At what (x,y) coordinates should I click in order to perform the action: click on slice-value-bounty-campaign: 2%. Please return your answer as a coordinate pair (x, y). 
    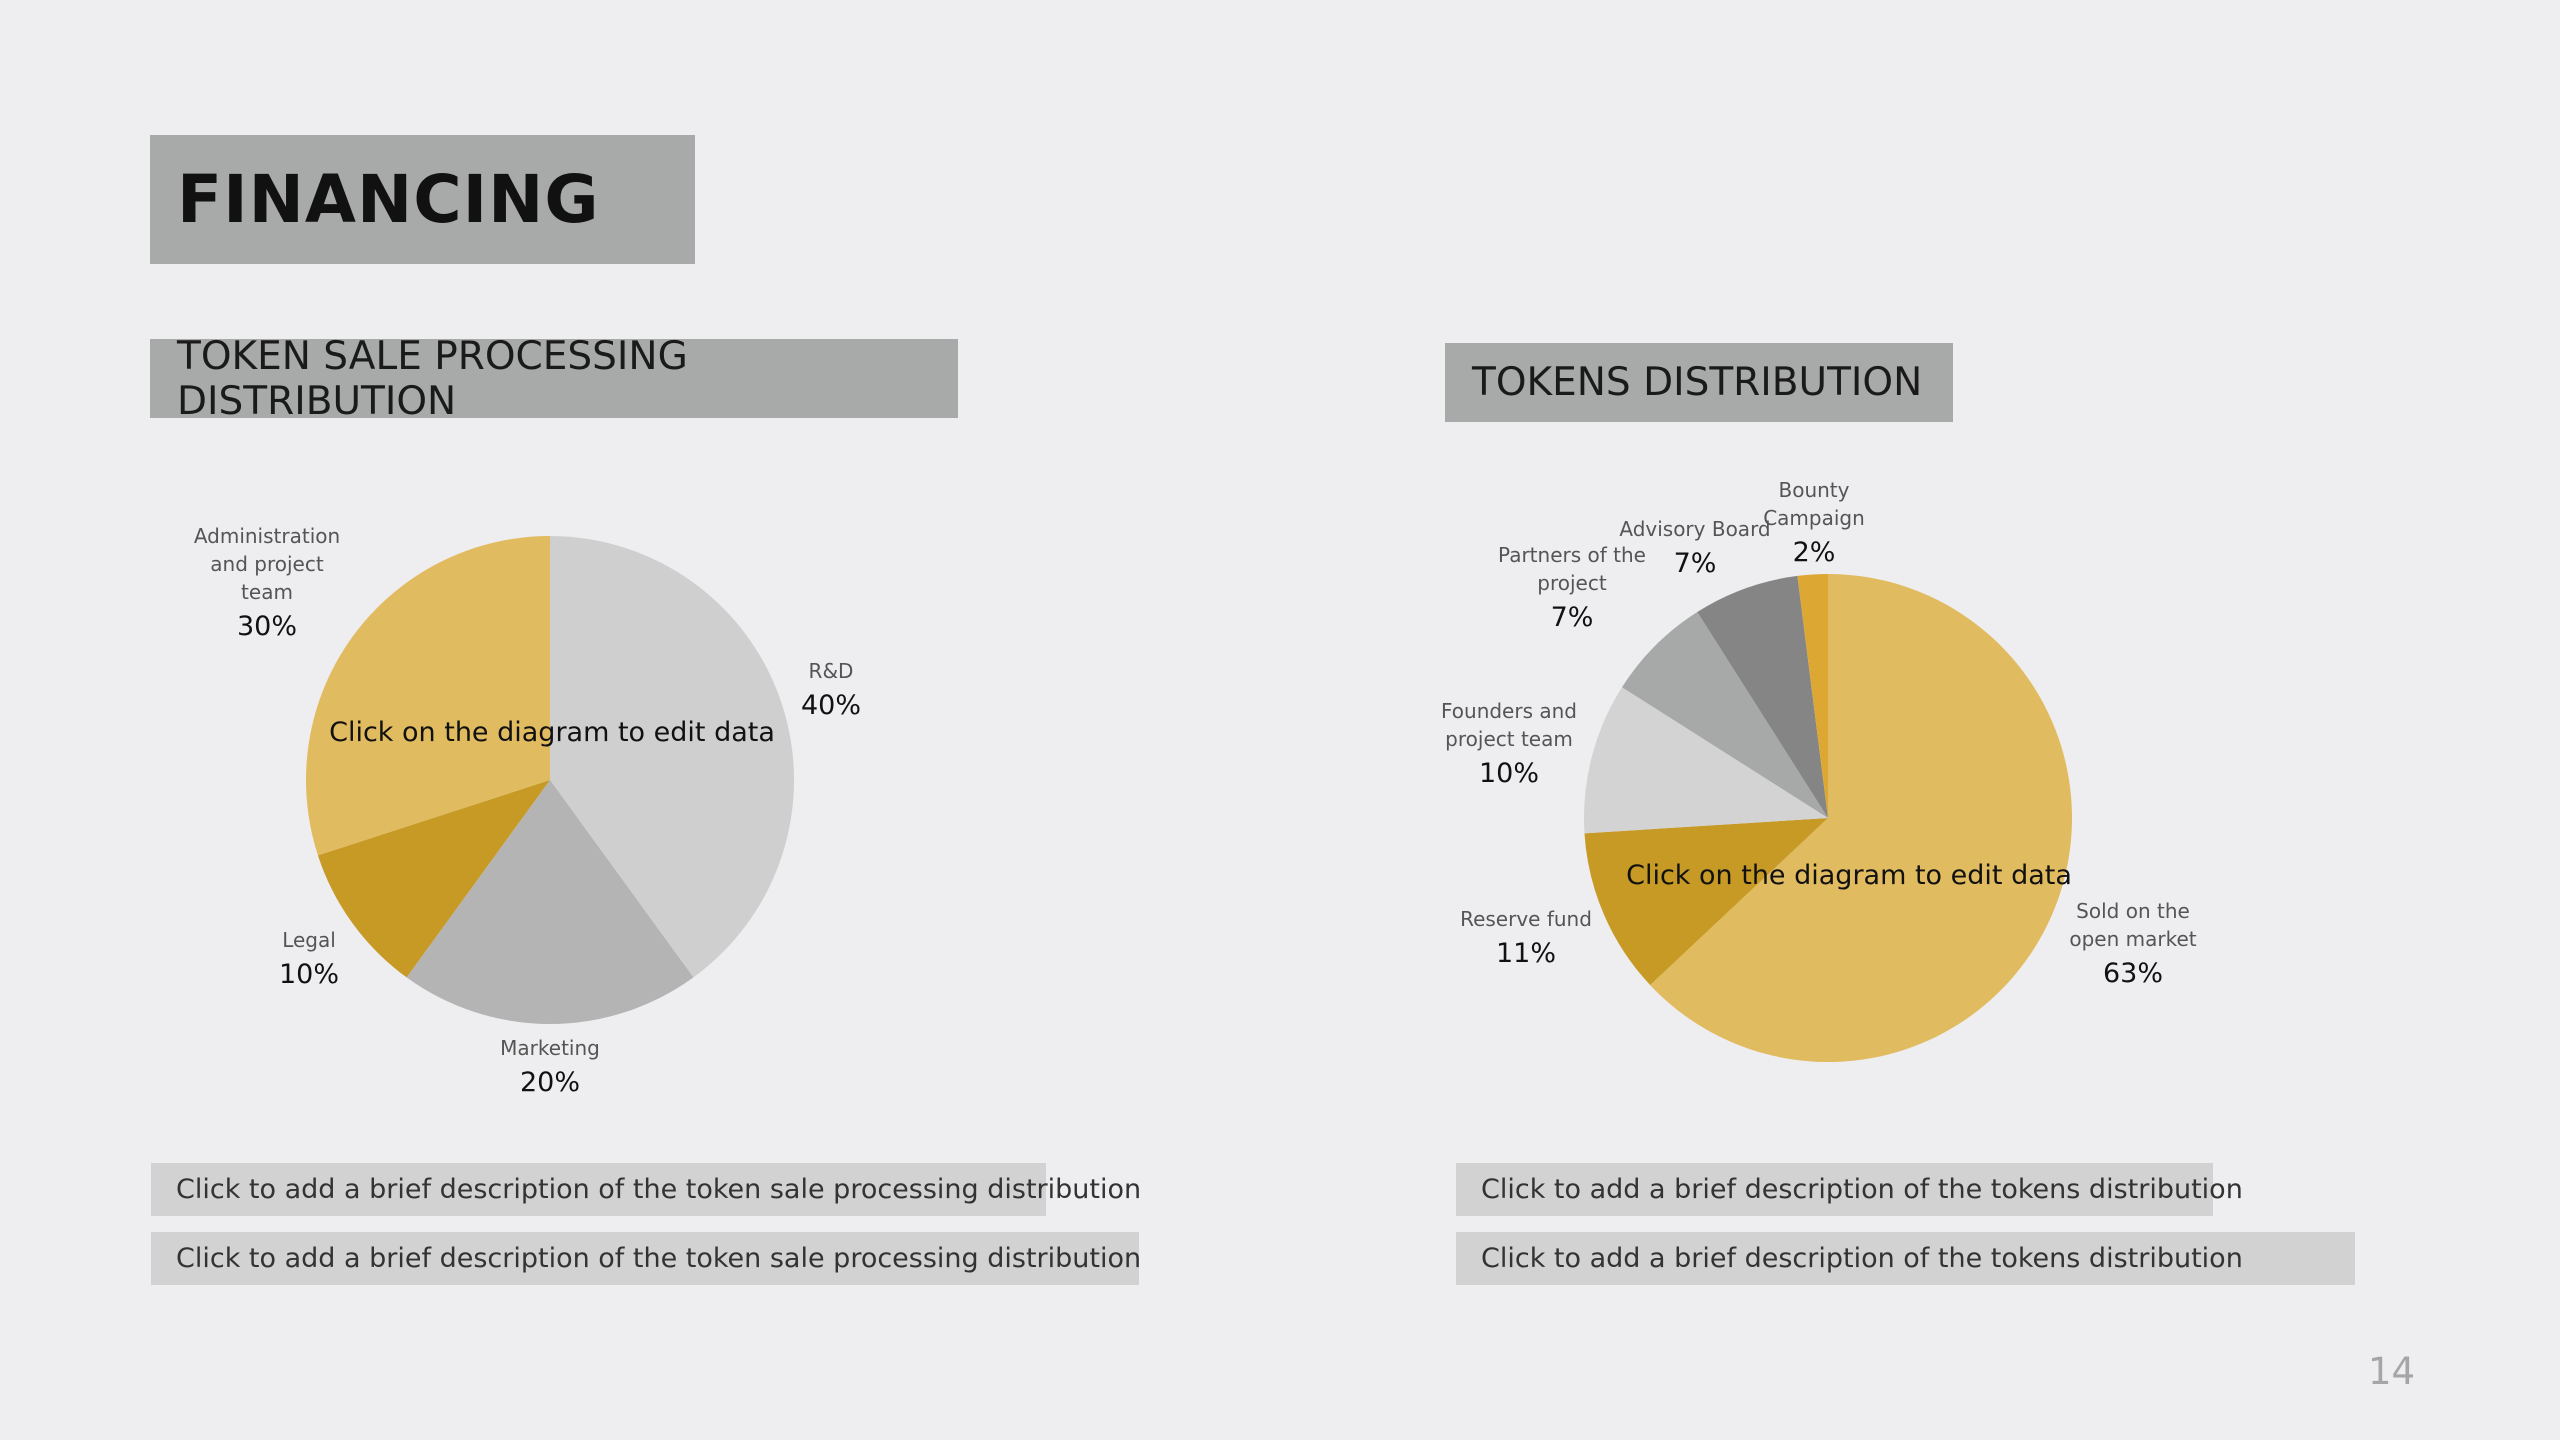
    Looking at the image, I should click on (1814, 552).